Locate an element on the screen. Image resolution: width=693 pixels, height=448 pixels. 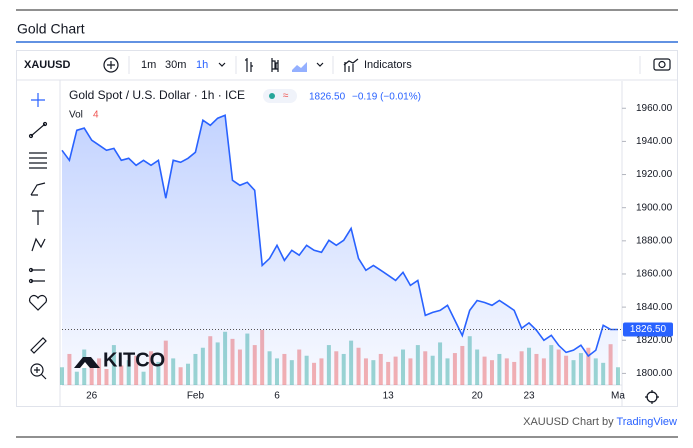
style-menu is located at coordinates (320, 64).